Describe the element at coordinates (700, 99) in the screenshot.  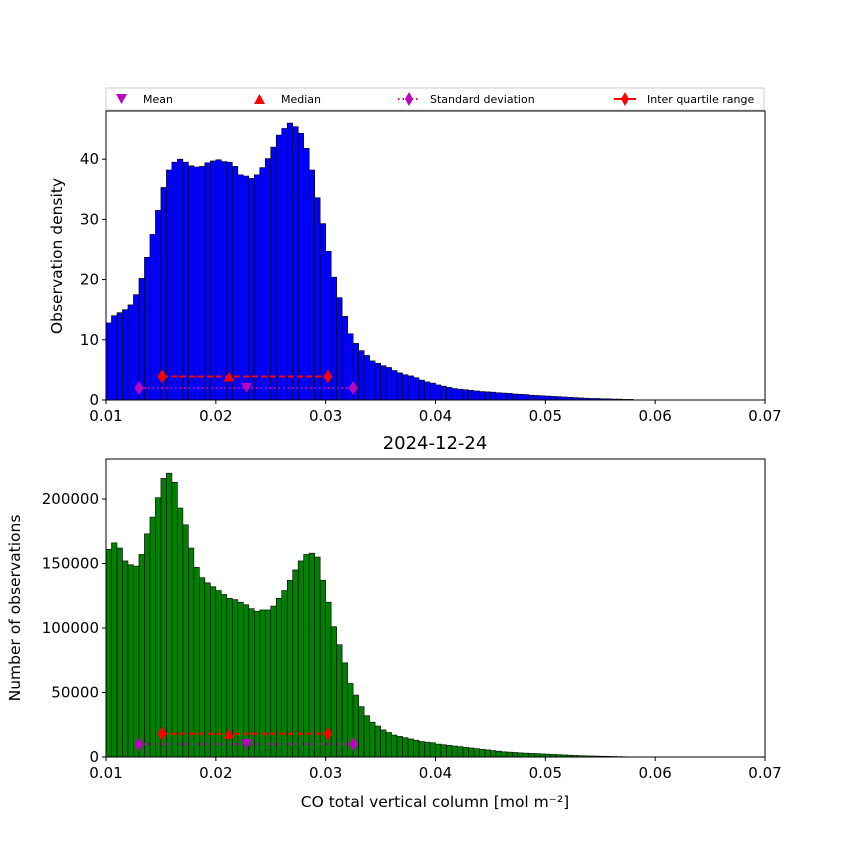
I see `legend-iqr-label: Inter quartile range` at that location.